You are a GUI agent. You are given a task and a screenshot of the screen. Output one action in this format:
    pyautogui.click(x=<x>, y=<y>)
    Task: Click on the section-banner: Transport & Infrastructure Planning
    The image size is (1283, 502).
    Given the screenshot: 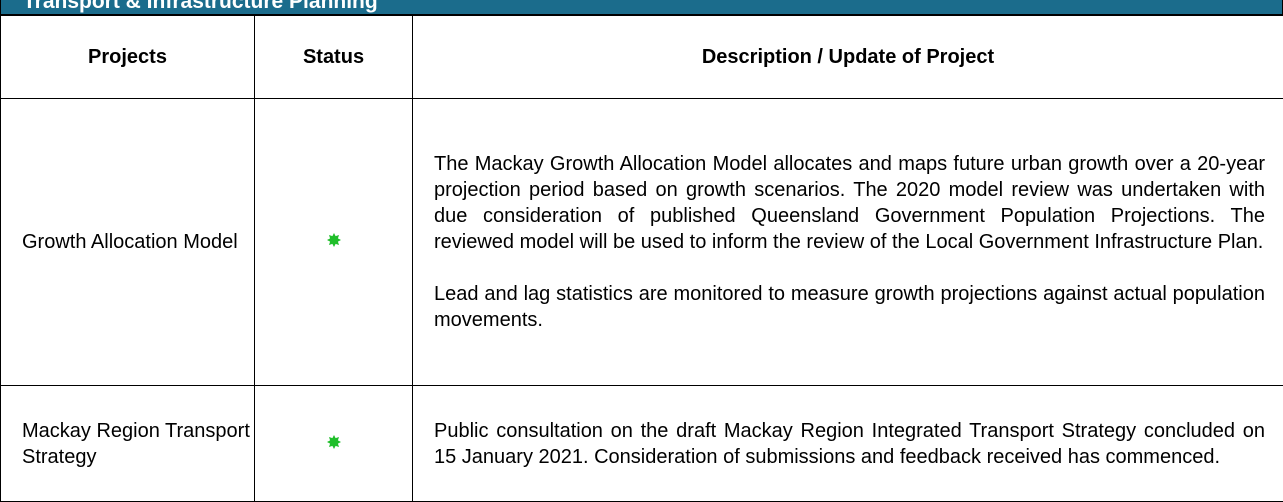 What is the action you would take?
    pyautogui.click(x=641, y=7)
    